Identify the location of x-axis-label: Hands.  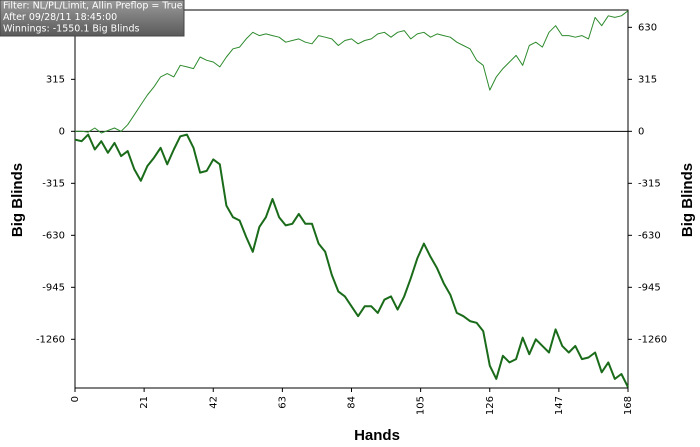
(377, 435).